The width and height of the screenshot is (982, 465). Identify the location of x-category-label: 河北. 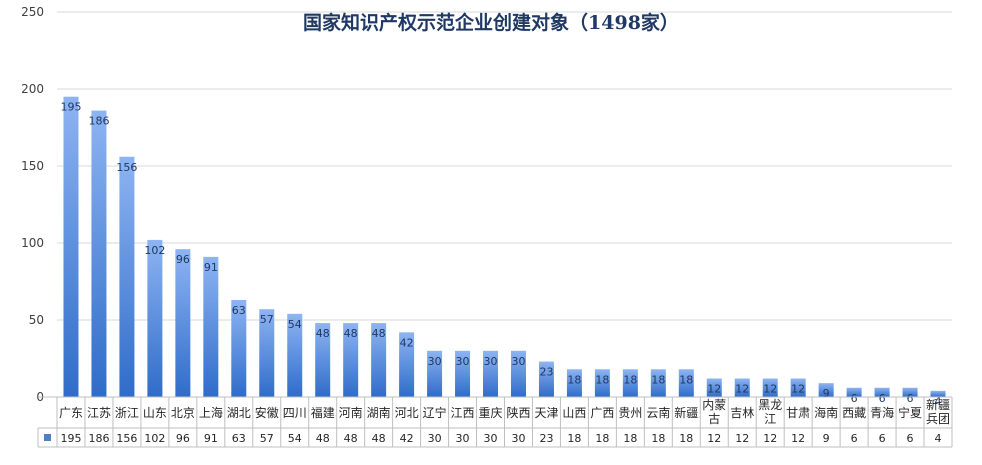
(407, 413).